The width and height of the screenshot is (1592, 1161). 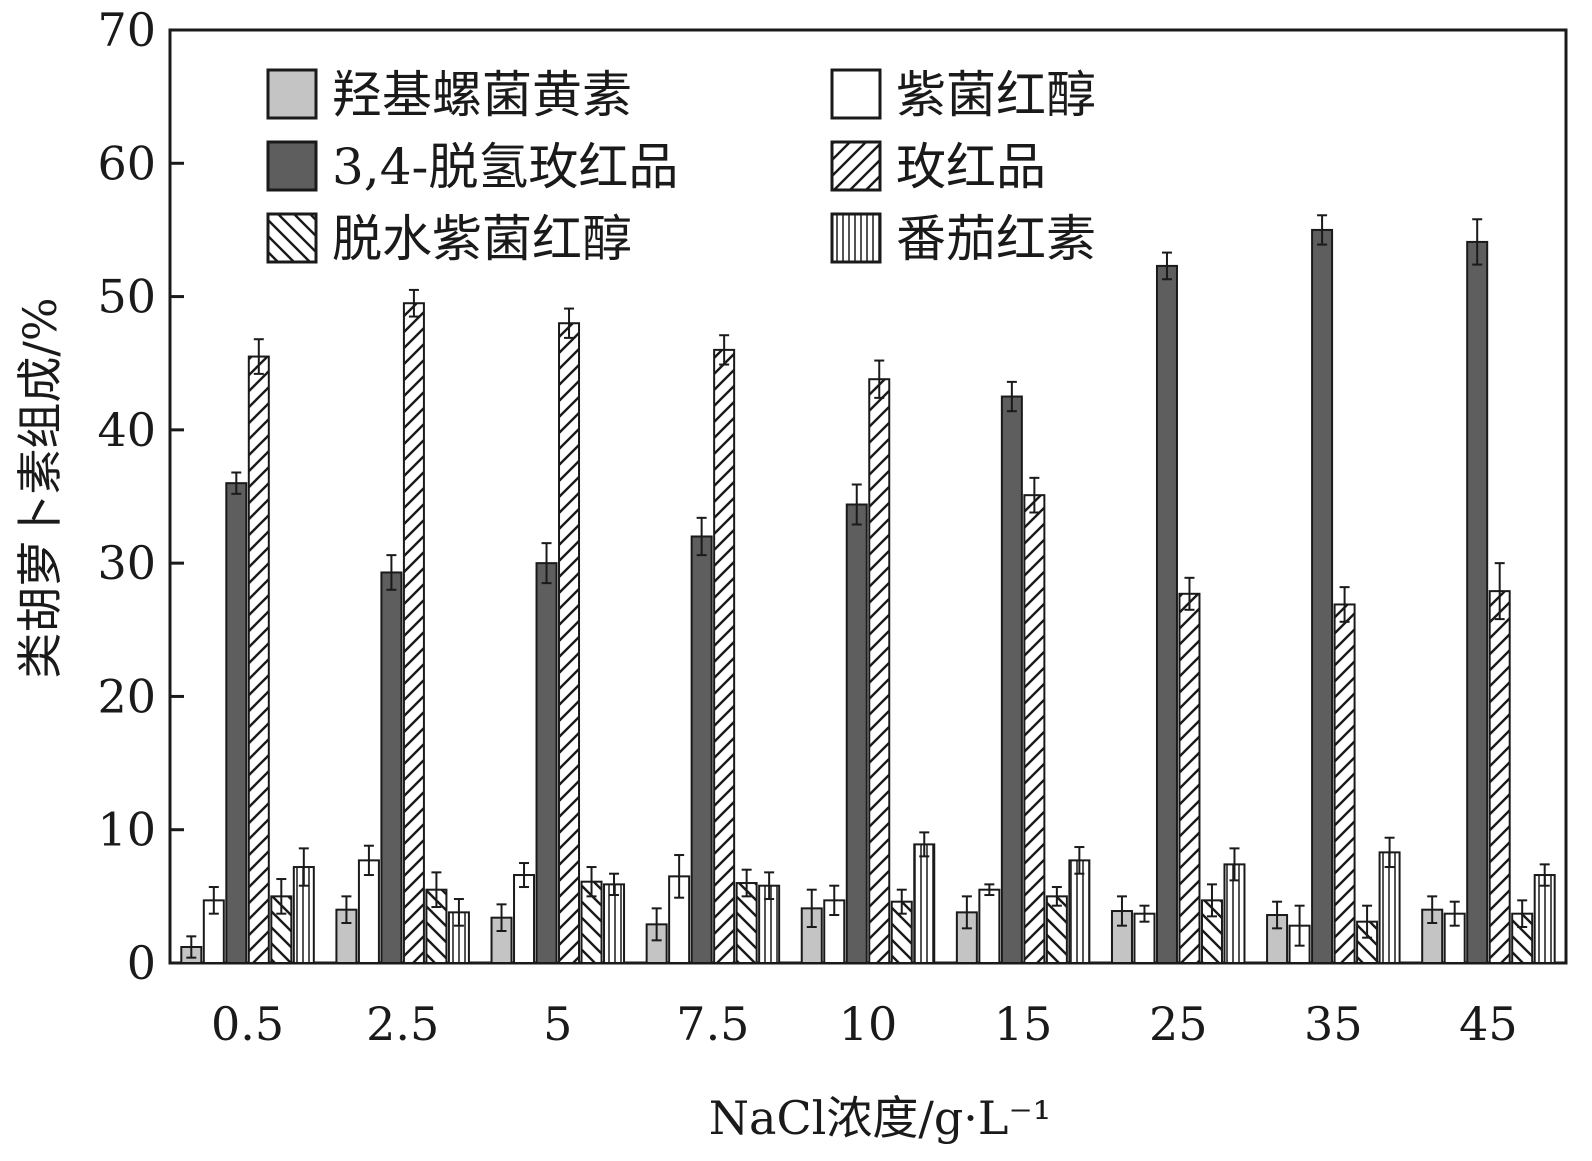 I want to click on x-tick-label: 45, so click(x=1488, y=1024).